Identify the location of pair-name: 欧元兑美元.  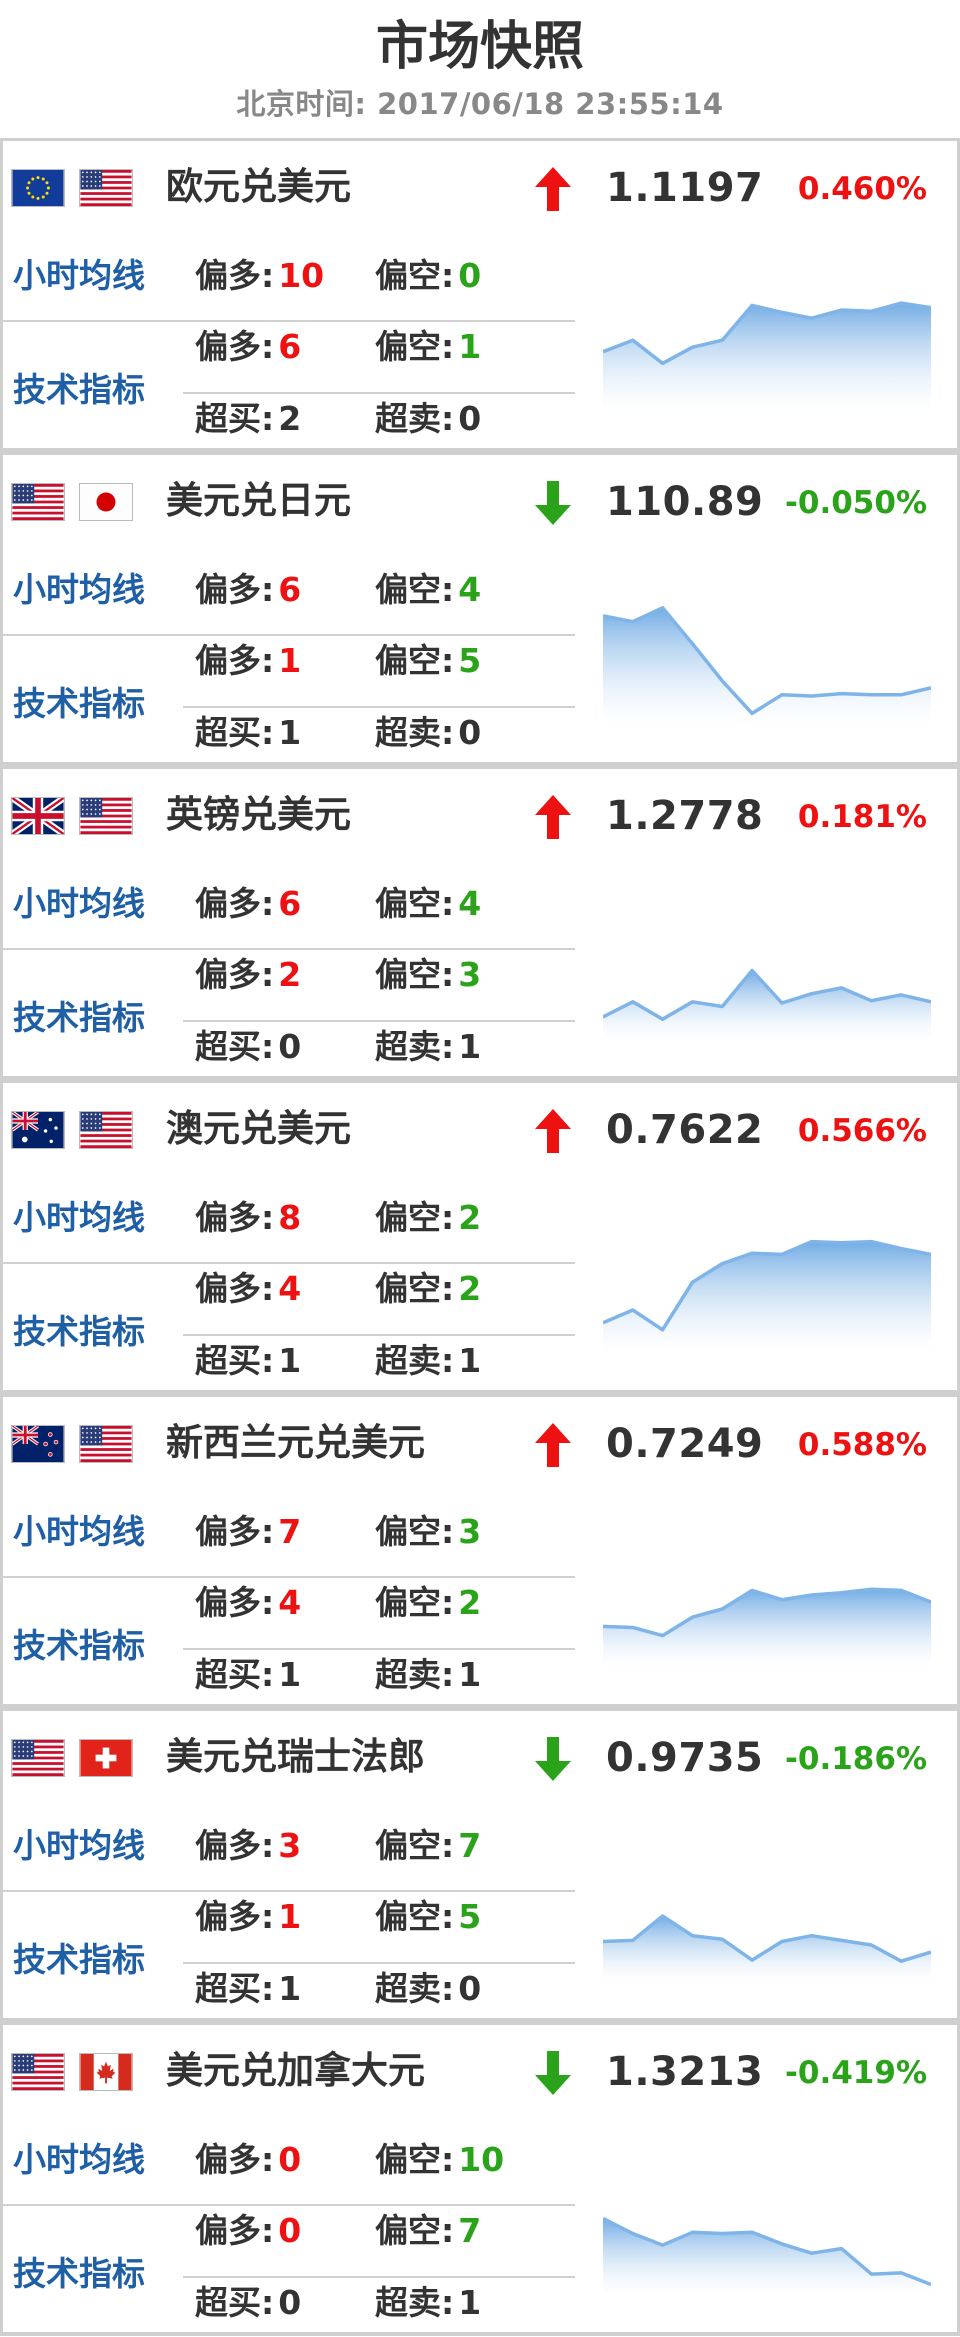
(258, 186).